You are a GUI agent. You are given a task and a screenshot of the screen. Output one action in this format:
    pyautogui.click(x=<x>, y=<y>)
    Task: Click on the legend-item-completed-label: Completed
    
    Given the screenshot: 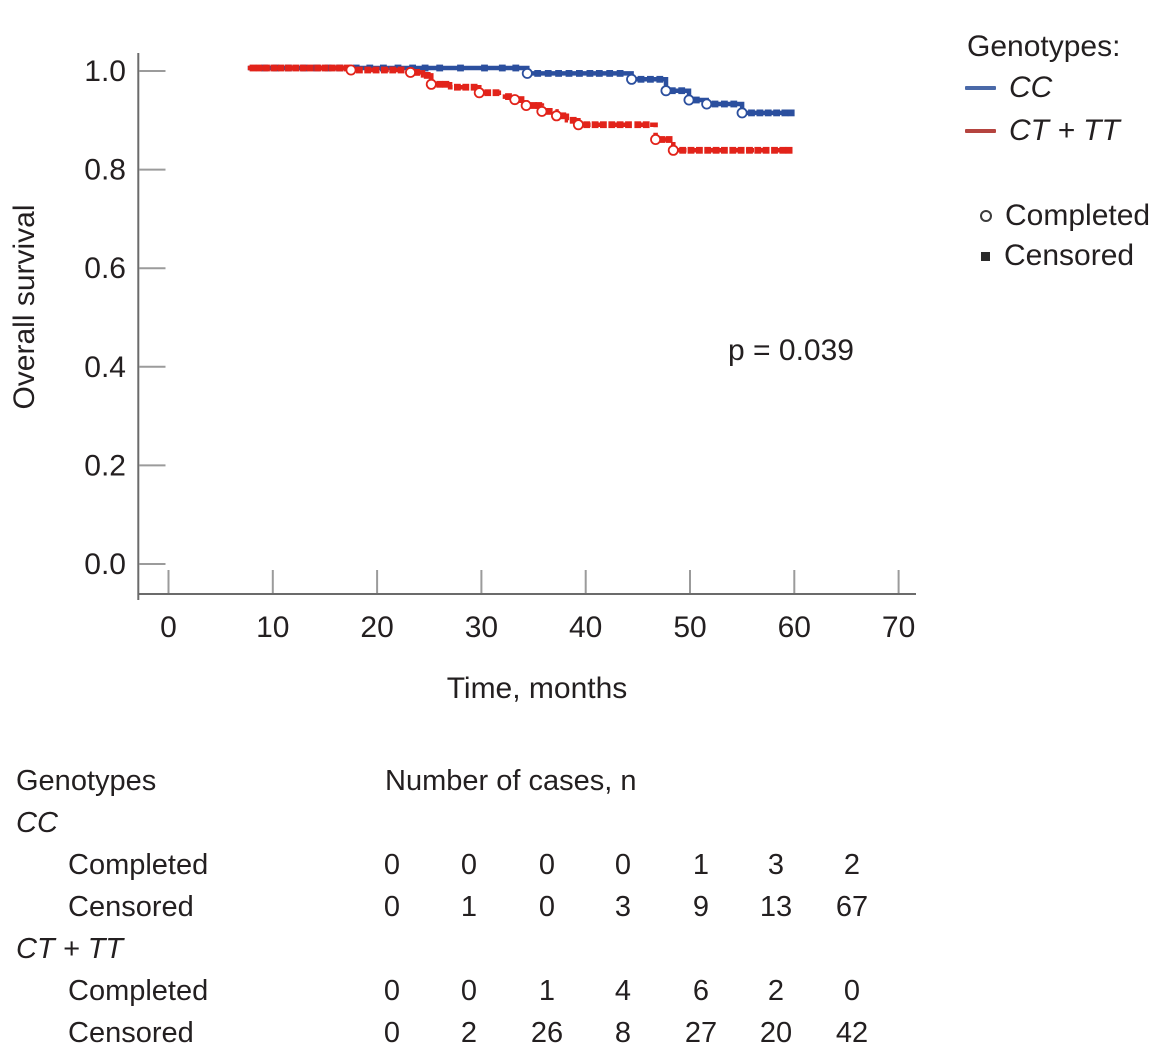 What is the action you would take?
    pyautogui.click(x=1078, y=215)
    